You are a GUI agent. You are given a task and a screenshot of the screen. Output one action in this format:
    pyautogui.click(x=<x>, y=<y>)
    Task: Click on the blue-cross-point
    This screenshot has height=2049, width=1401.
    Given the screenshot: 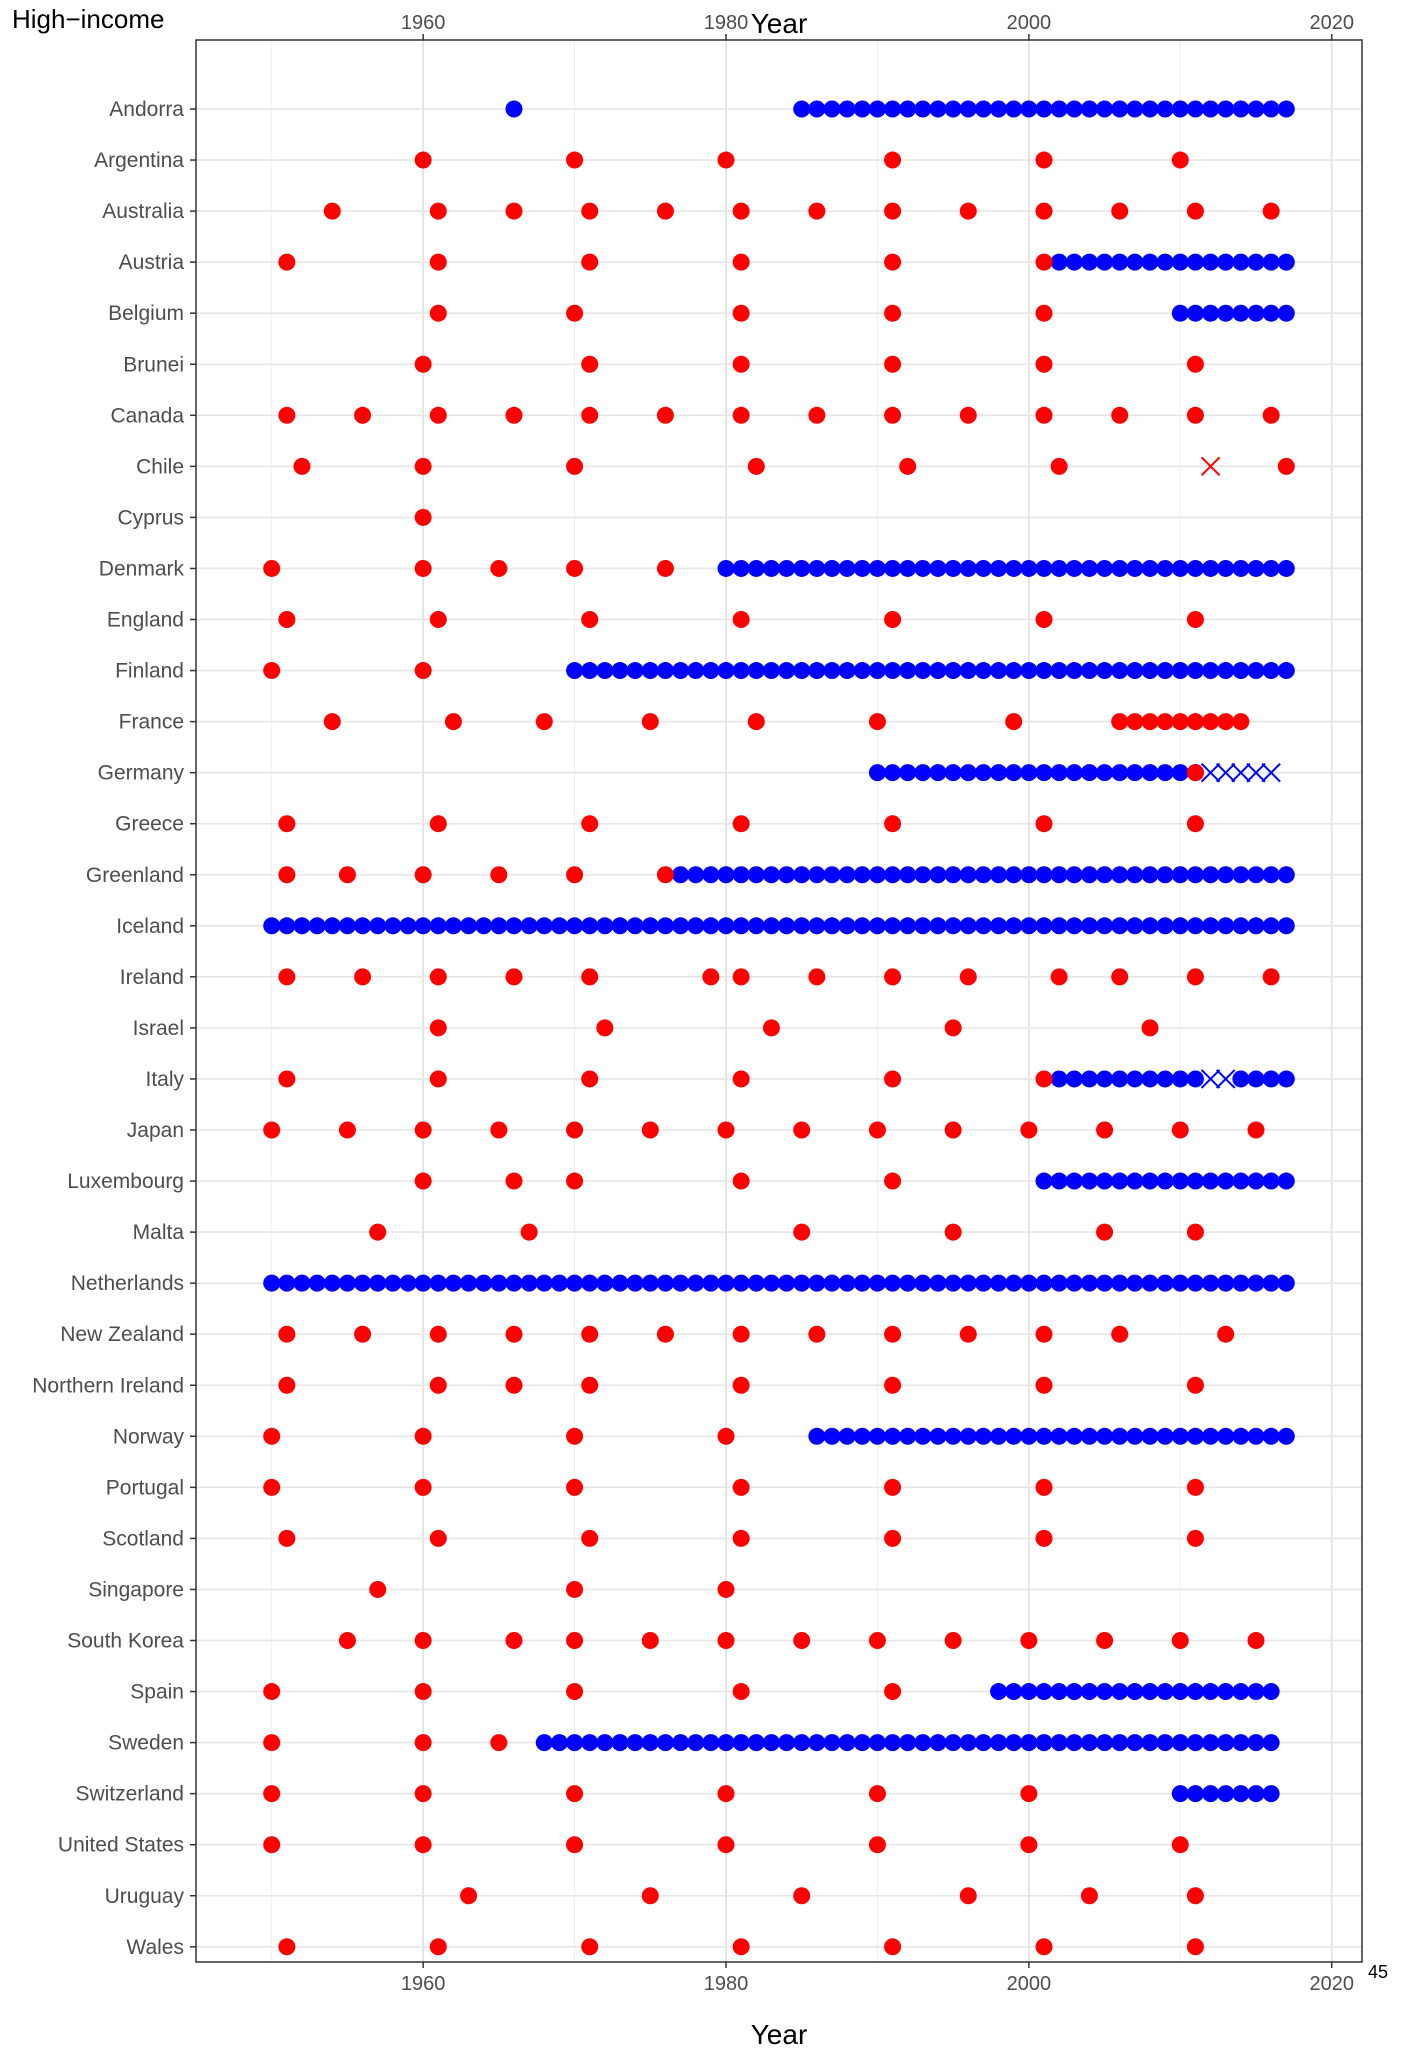 What is the action you would take?
    pyautogui.click(x=1210, y=1079)
    